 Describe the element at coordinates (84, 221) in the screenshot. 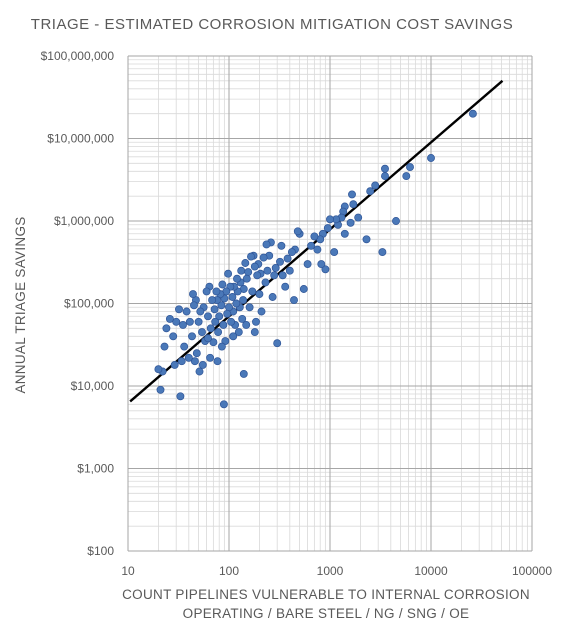

I see `y-tick-label: $1,000,000` at that location.